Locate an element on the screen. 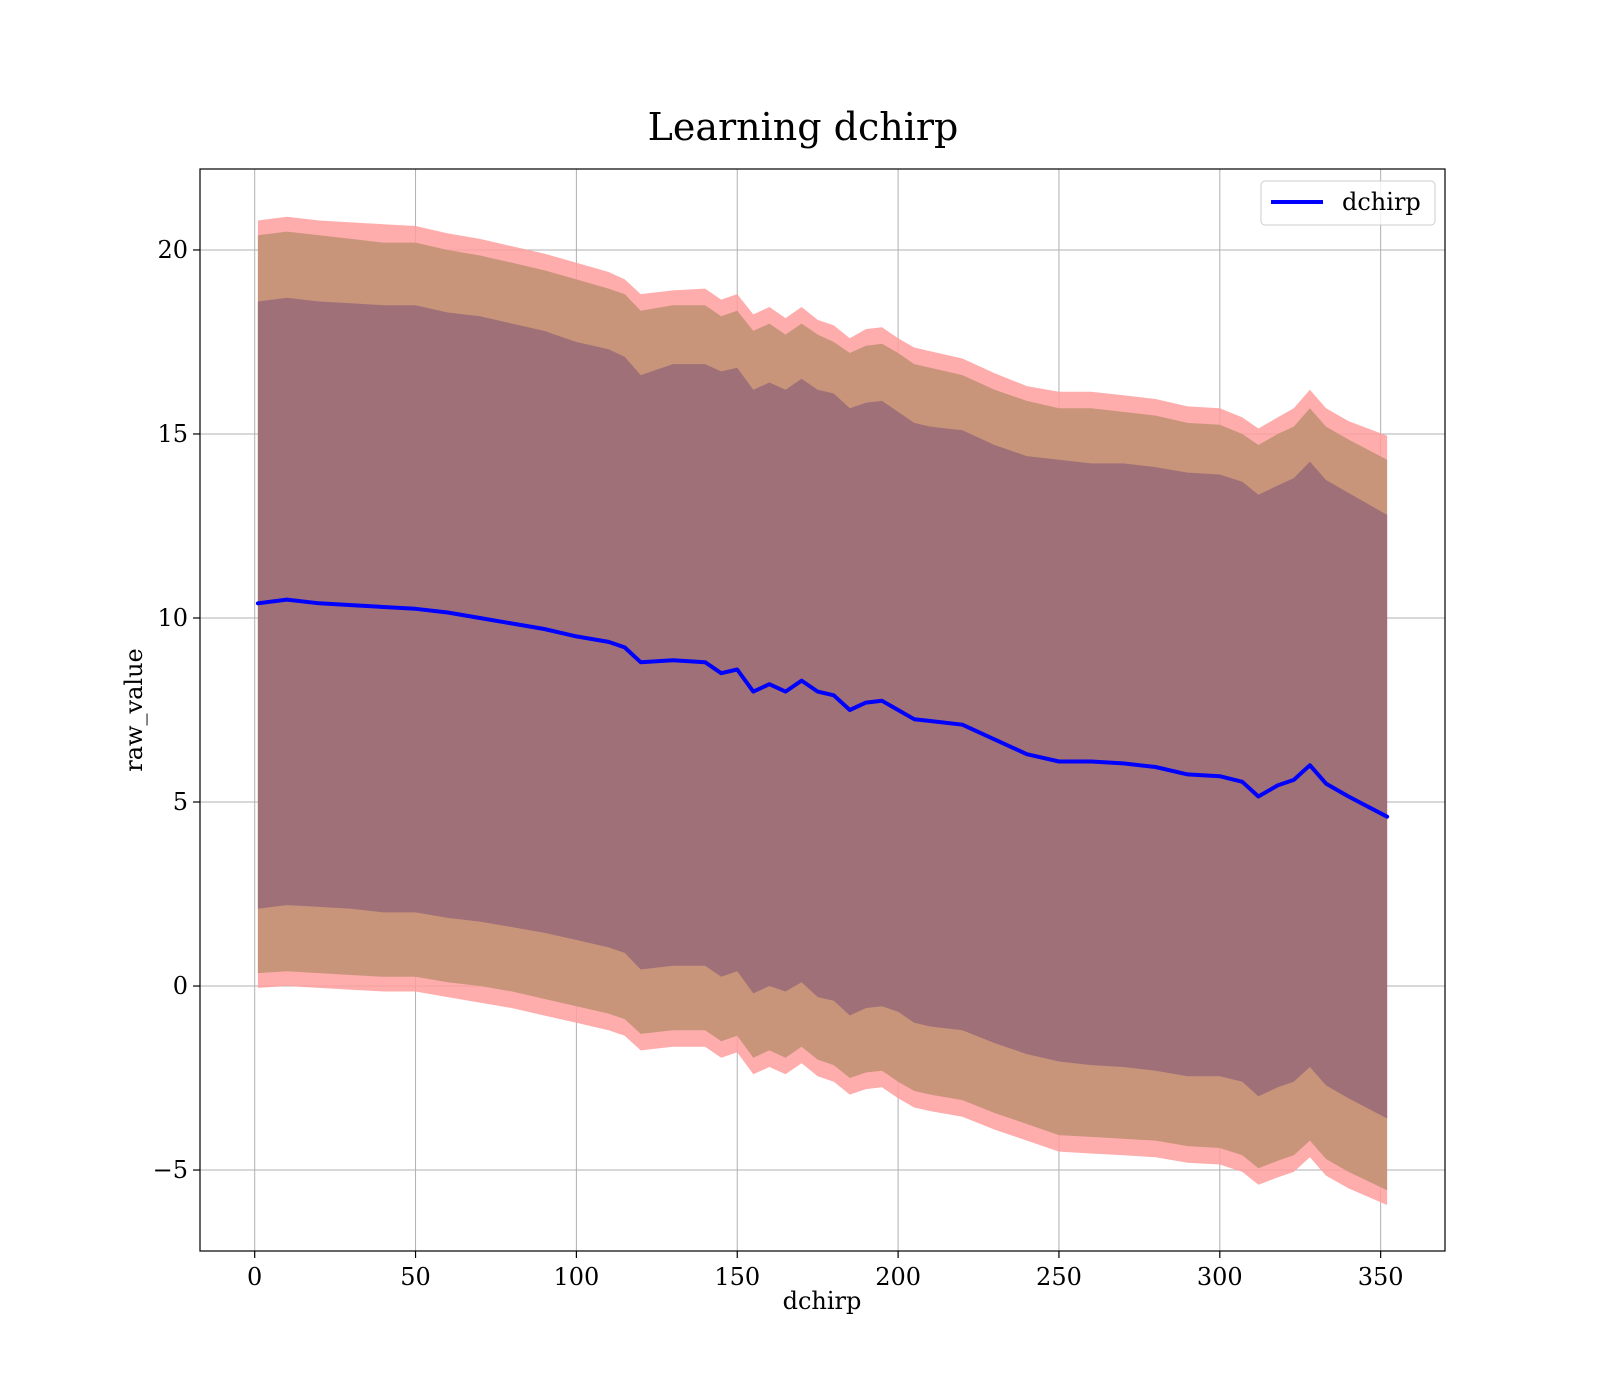 This screenshot has height=1400, width=1600. y-tick-label: −5 is located at coordinates (170, 1170).